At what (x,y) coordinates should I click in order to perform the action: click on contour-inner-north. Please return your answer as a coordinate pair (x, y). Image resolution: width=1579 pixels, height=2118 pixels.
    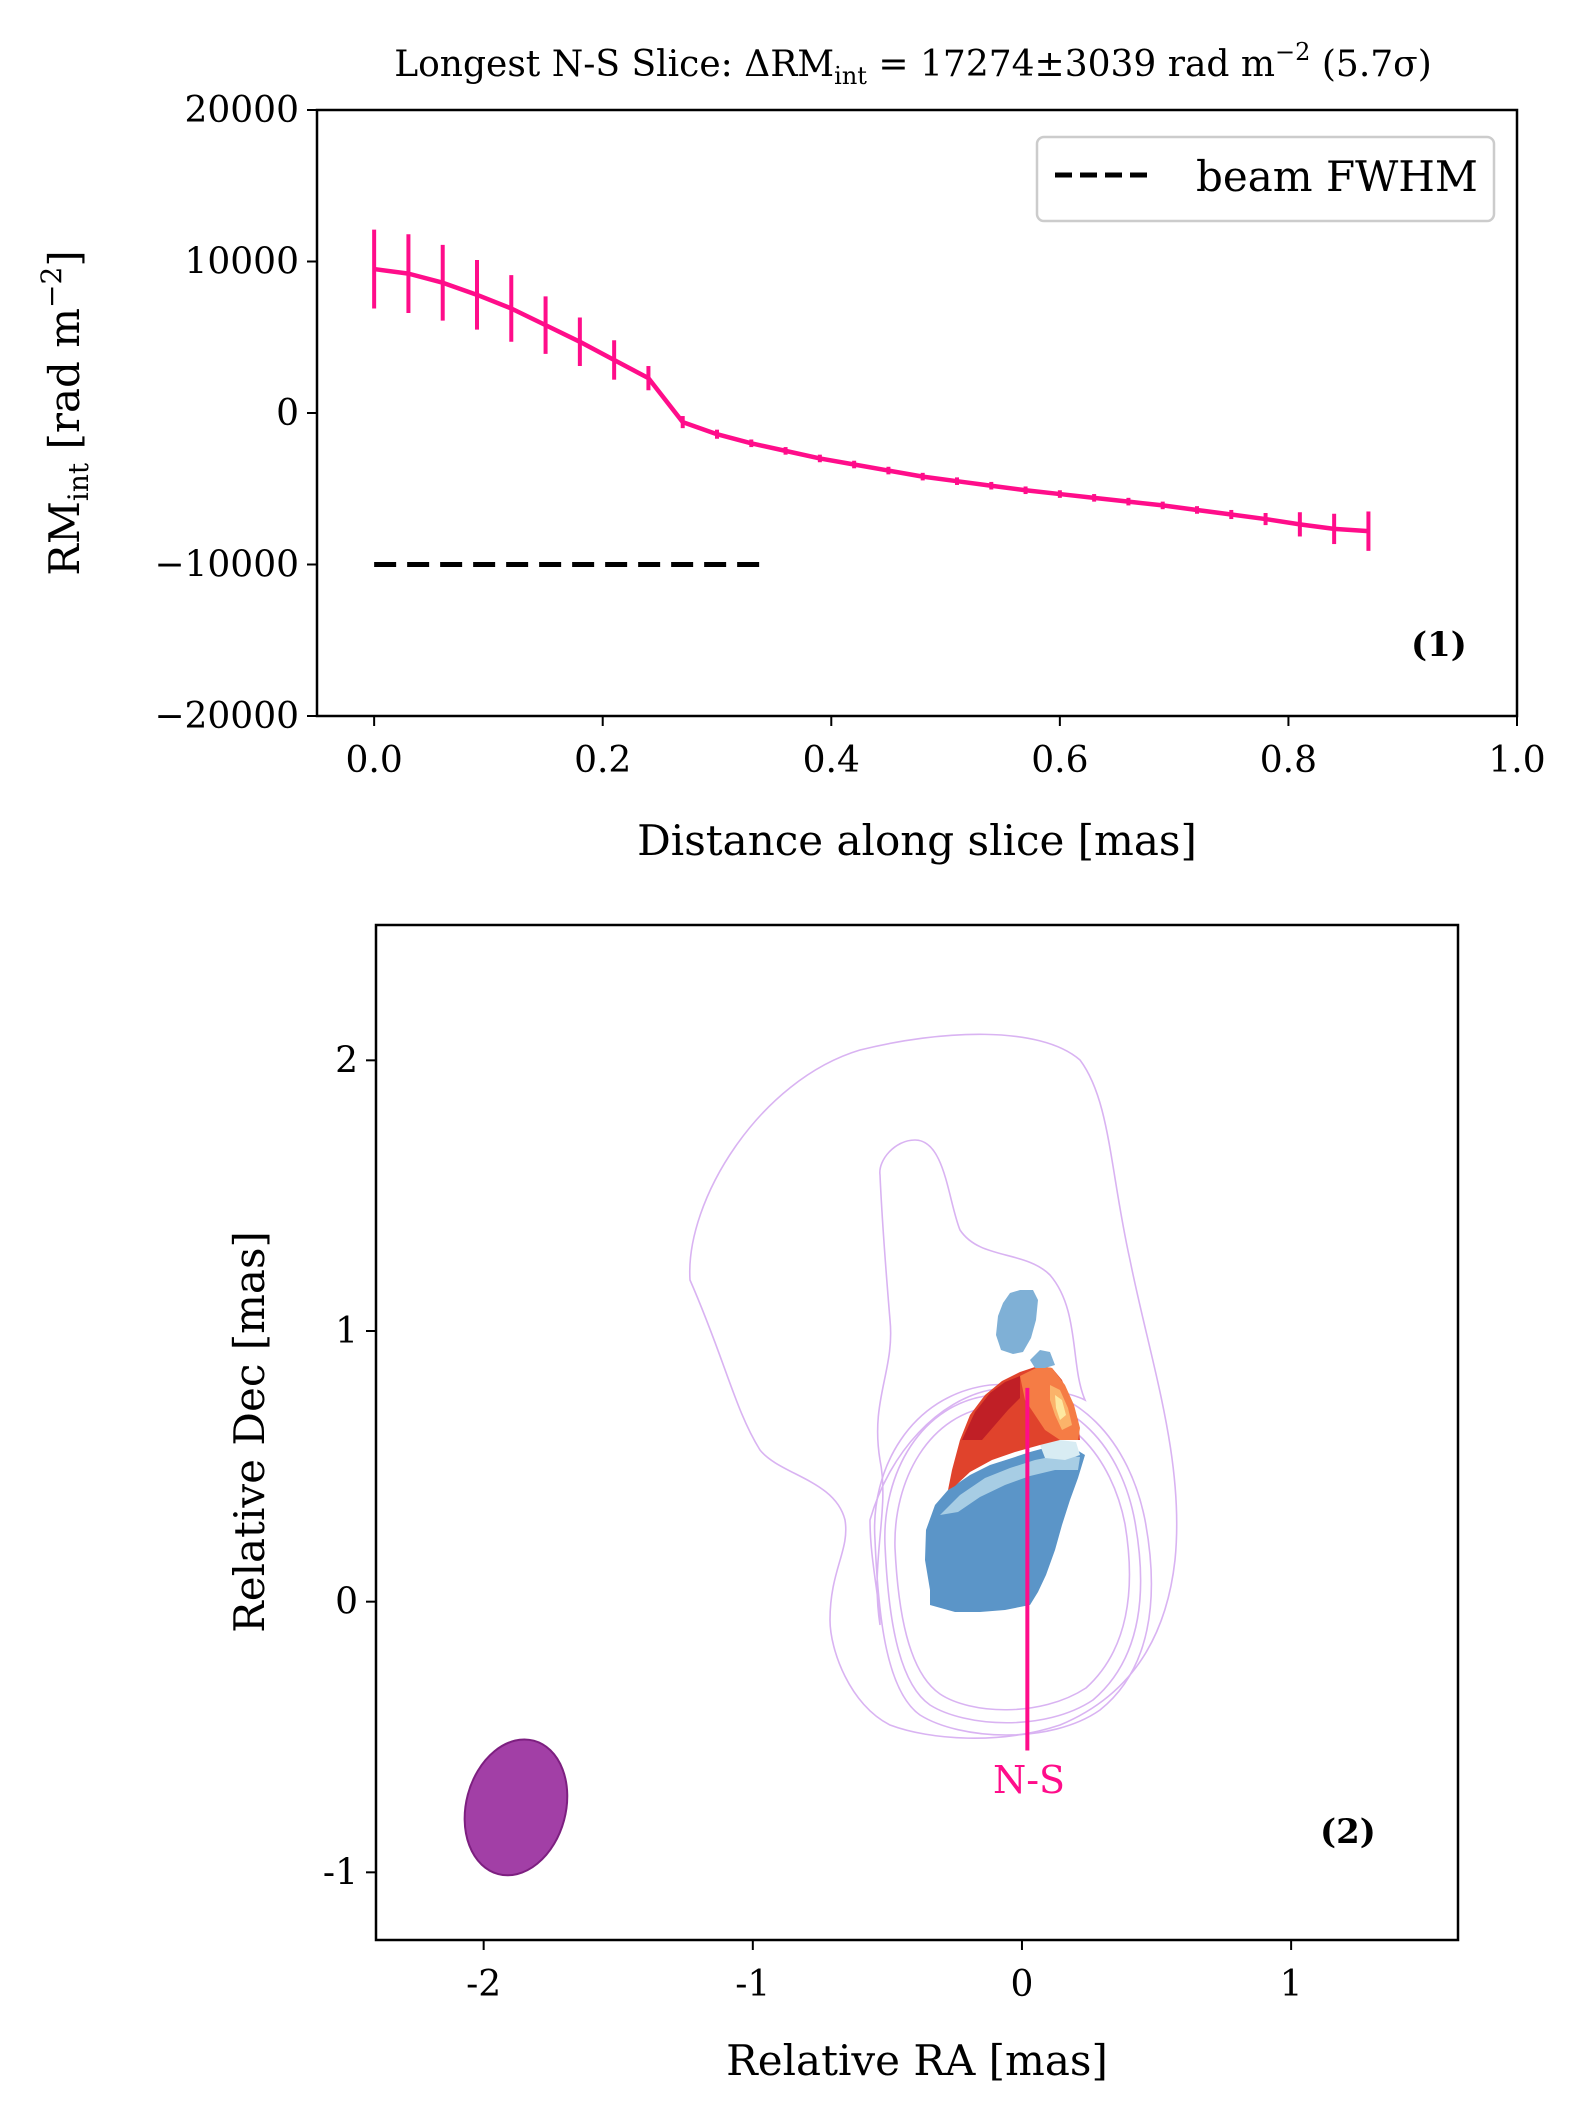
    Looking at the image, I should click on (978, 1382).